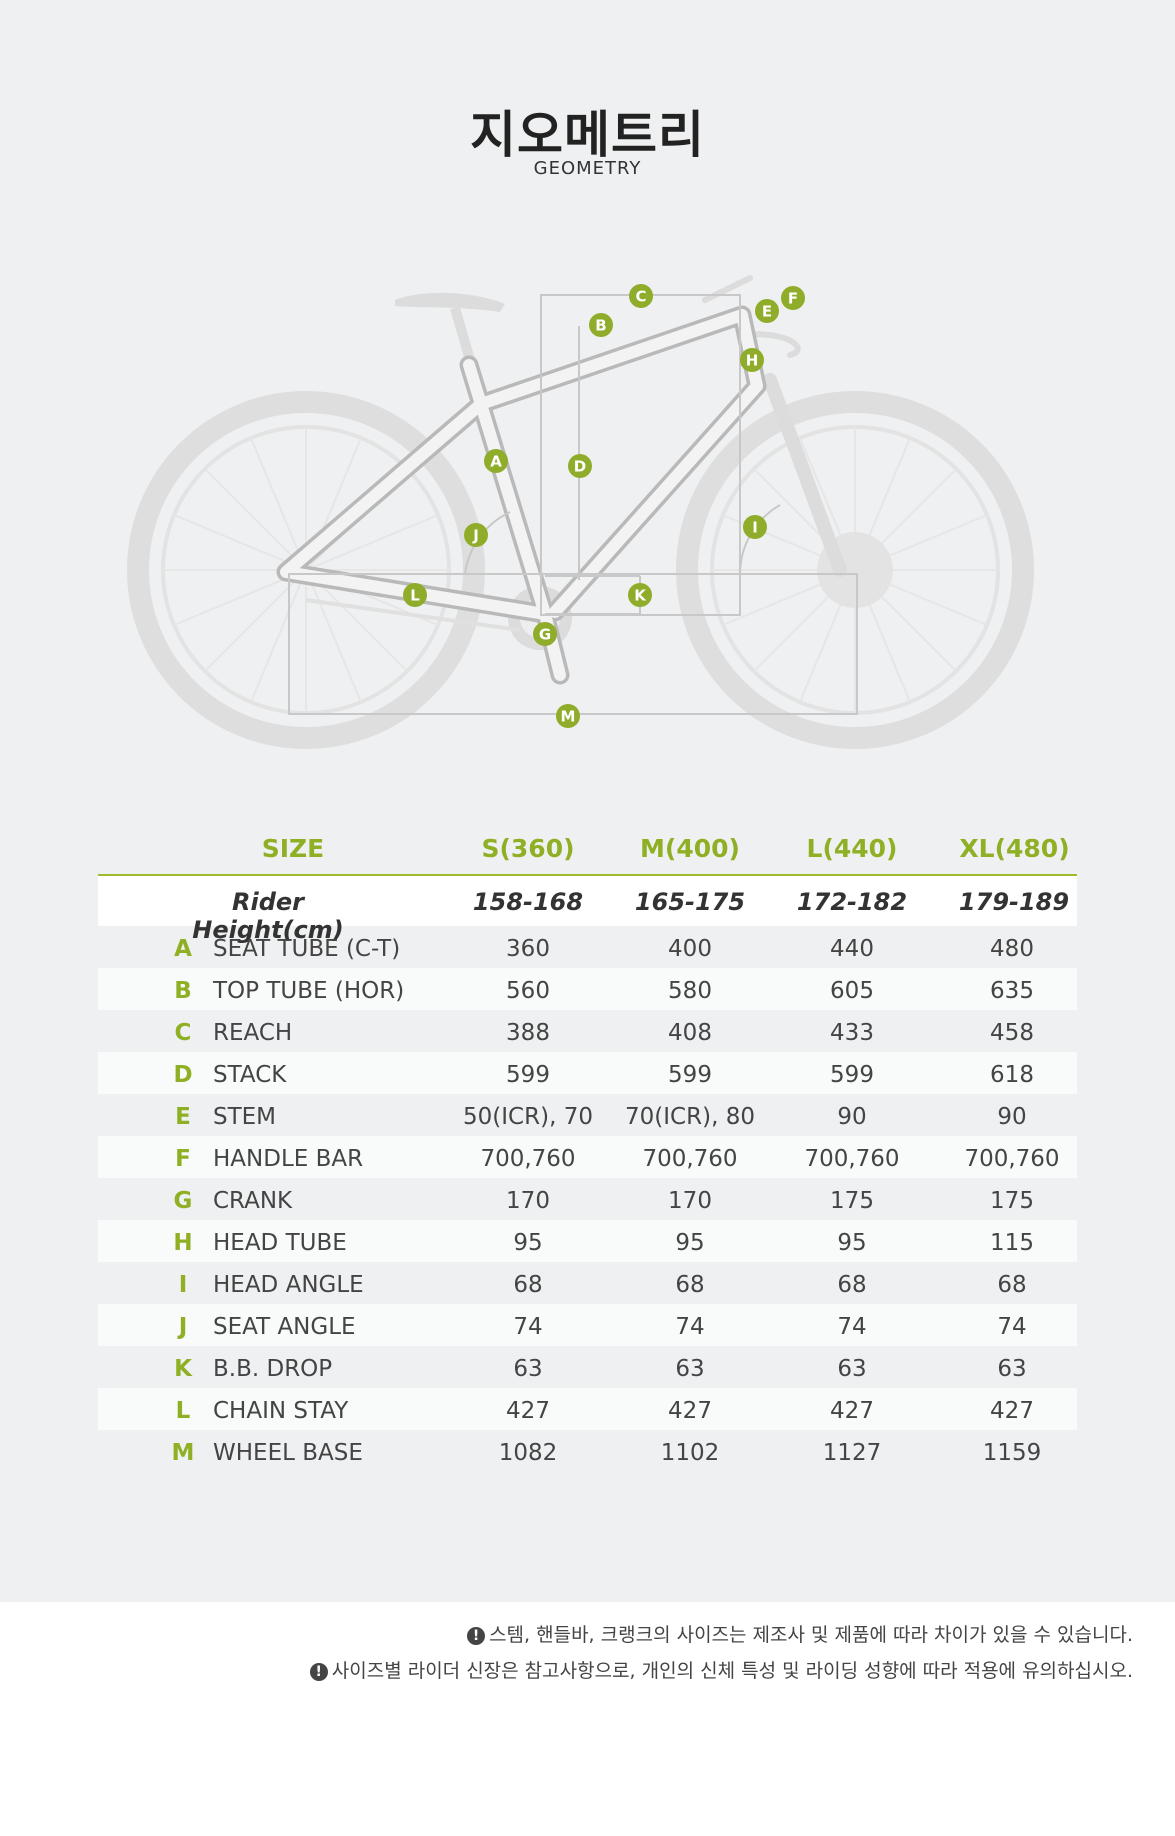 The height and width of the screenshot is (1836, 1175). Describe the element at coordinates (268, 916) in the screenshot. I see `rider-height-label: Rider Height(cm)` at that location.